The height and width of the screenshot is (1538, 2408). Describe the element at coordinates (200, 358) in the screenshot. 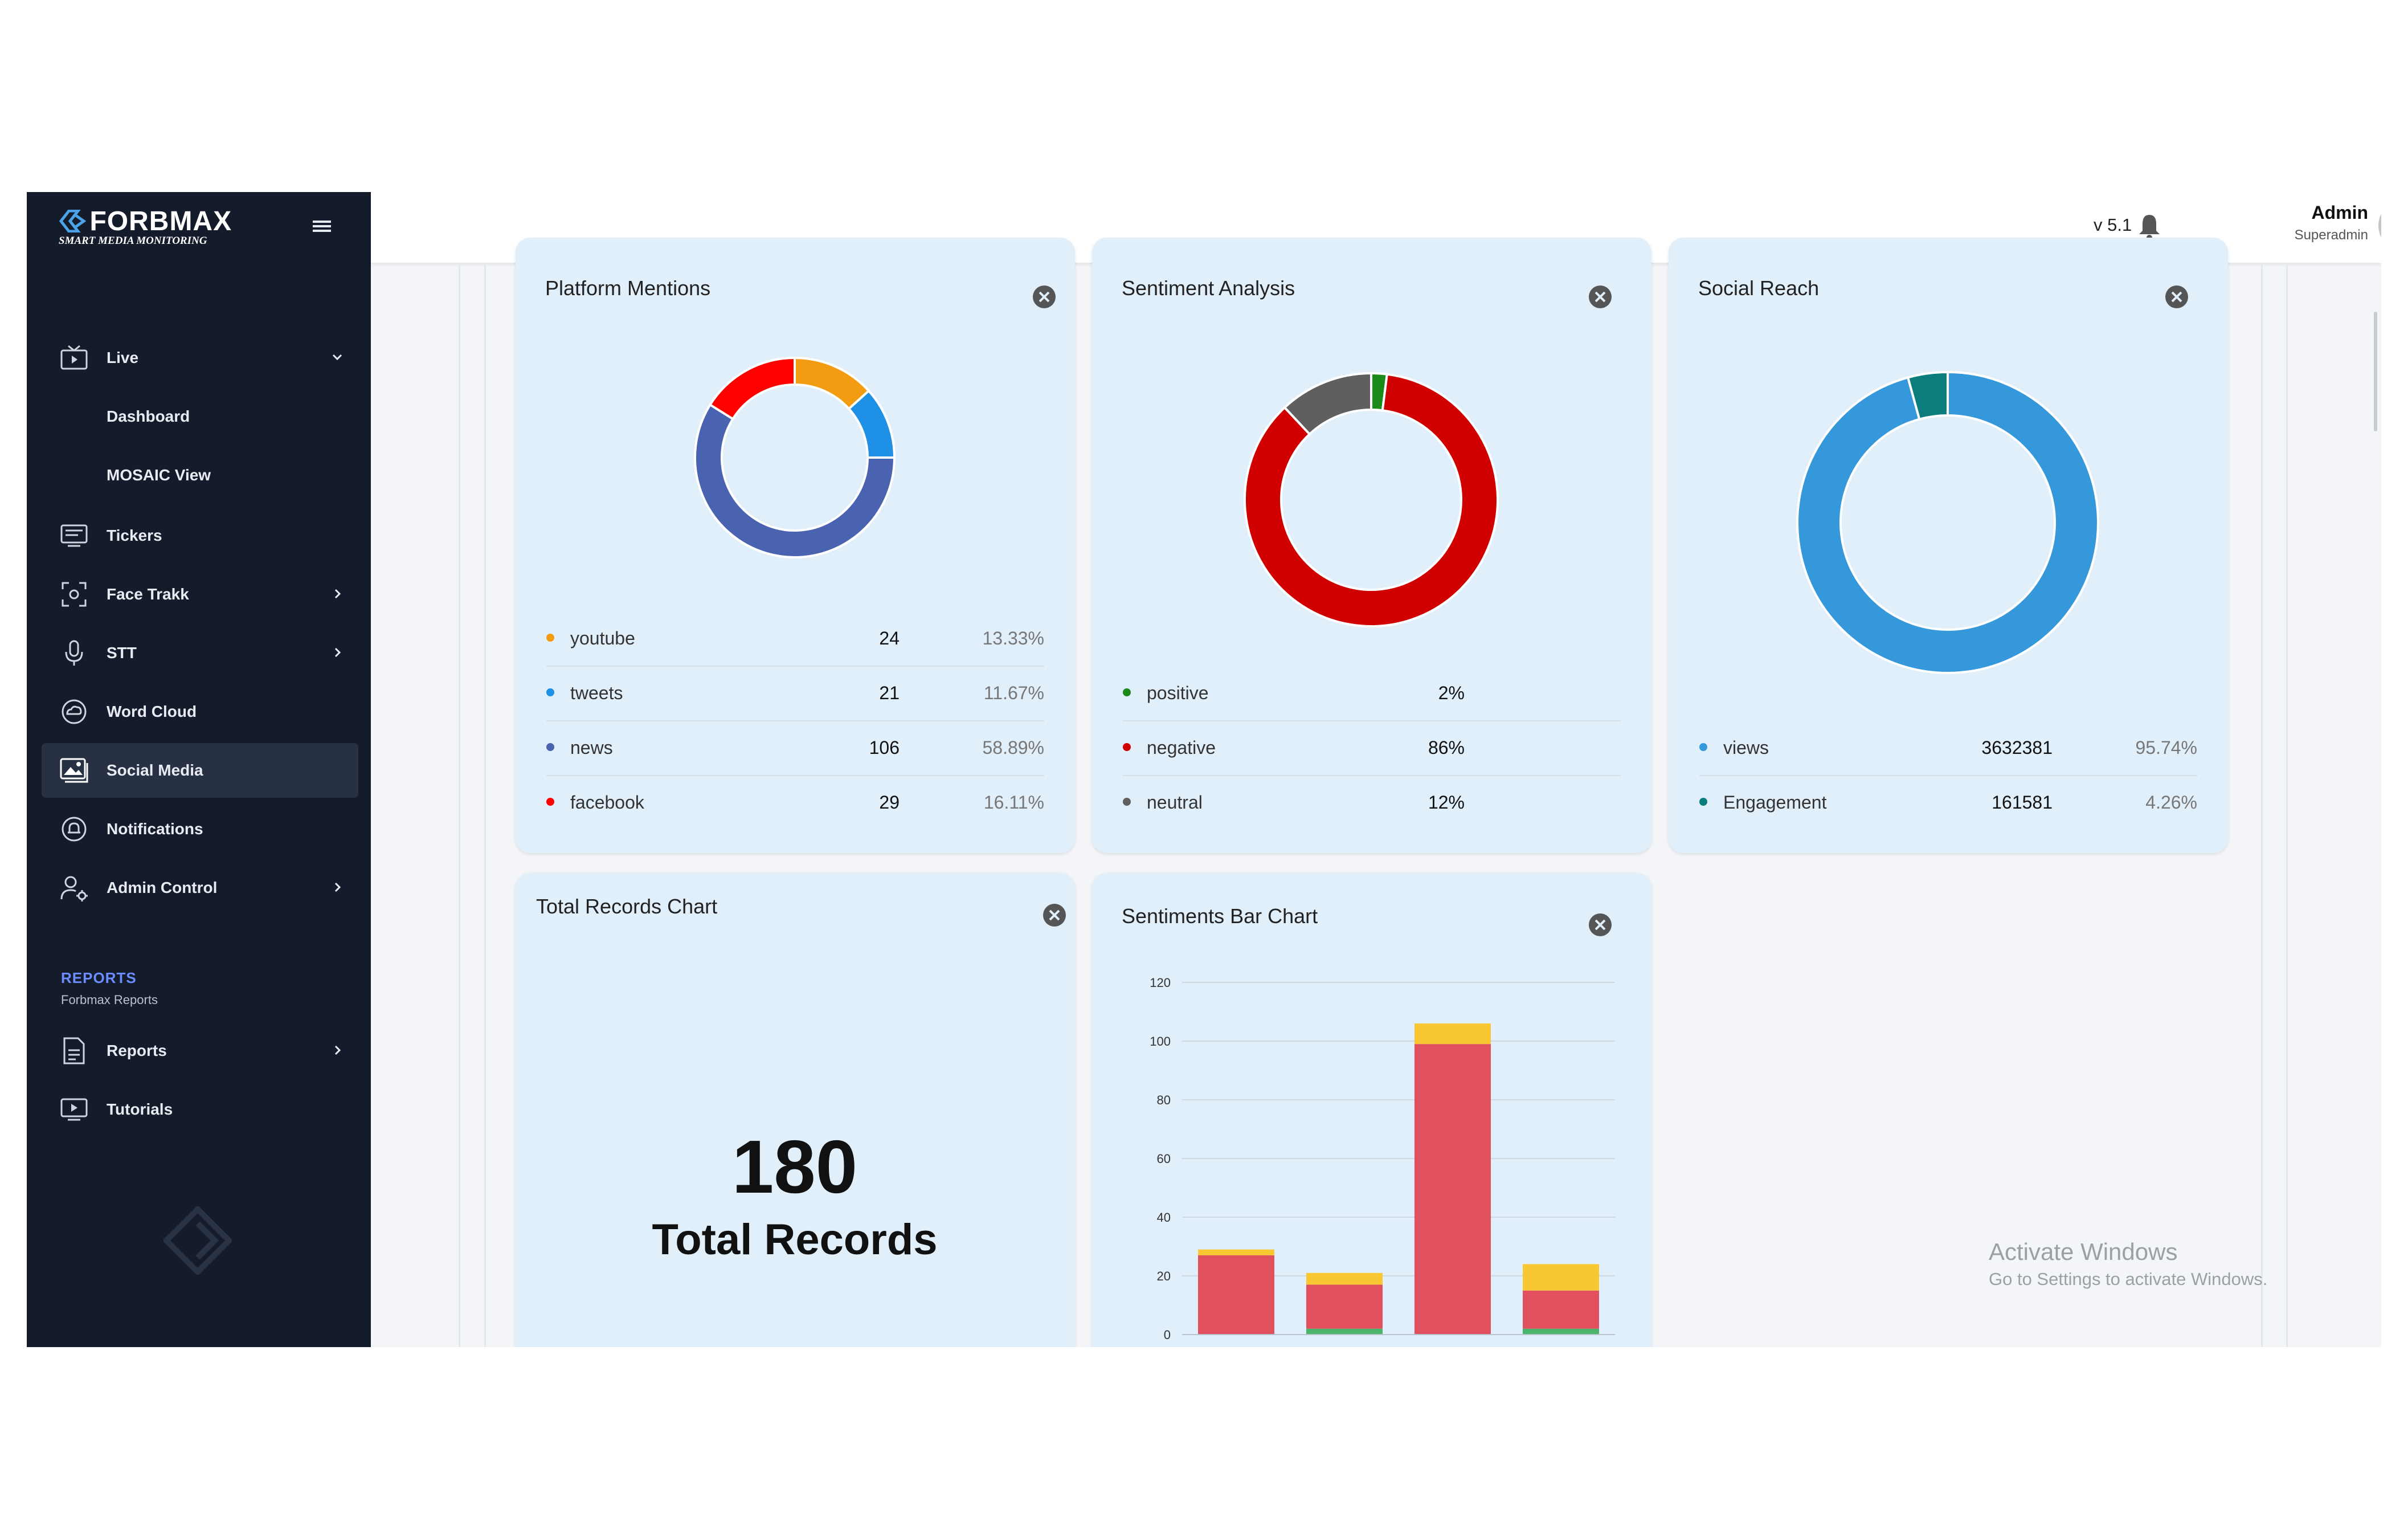

I see `sidebar-item-live: Live` at that location.